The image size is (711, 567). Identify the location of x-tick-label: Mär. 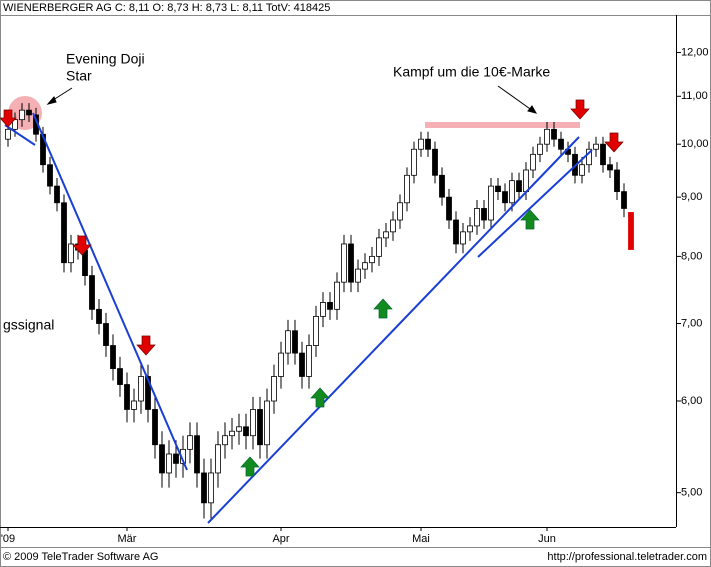
(127, 539).